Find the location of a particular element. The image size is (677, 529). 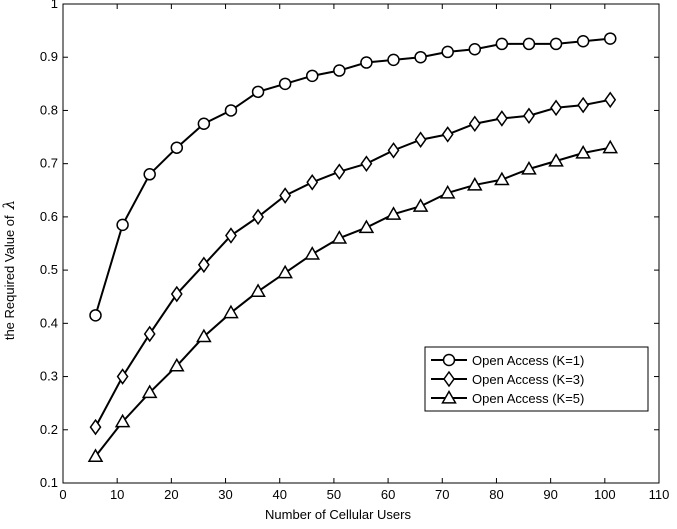

x-tick-label: 30 is located at coordinates (225, 494).